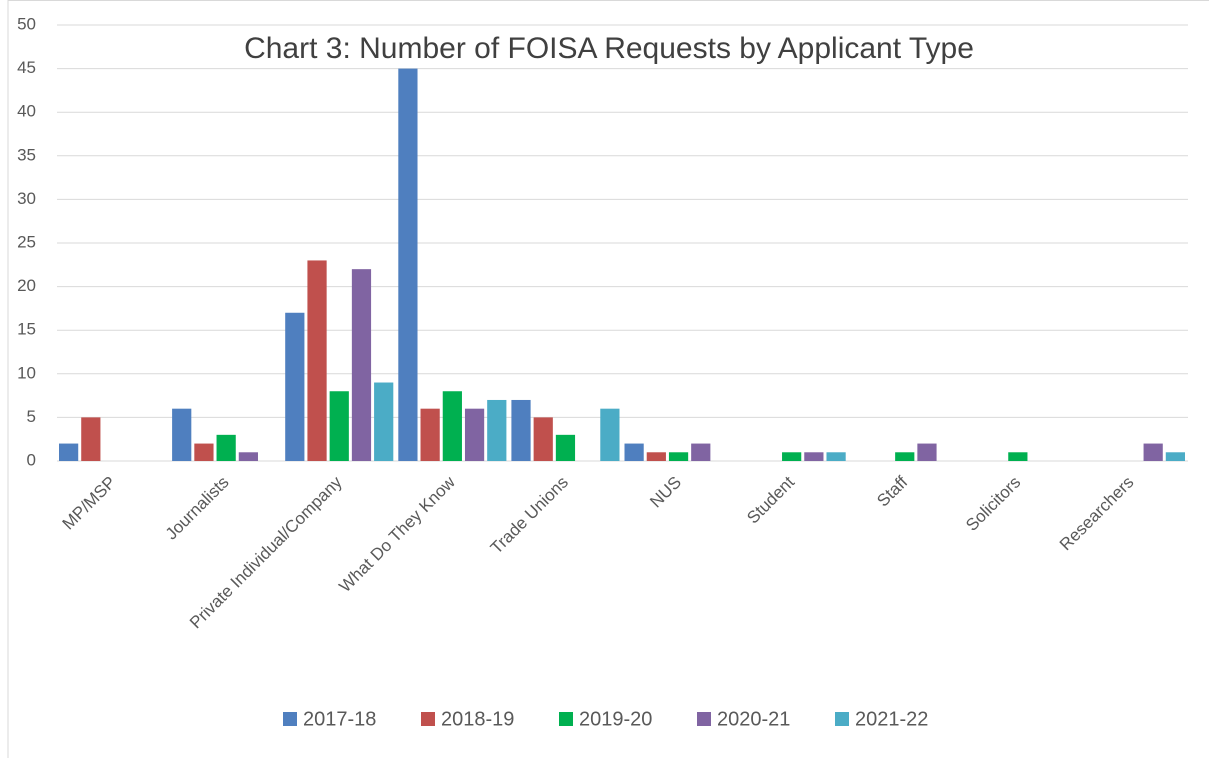 The image size is (1209, 758). What do you see at coordinates (26, 329) in the screenshot?
I see `y-tick-label: 15` at bounding box center [26, 329].